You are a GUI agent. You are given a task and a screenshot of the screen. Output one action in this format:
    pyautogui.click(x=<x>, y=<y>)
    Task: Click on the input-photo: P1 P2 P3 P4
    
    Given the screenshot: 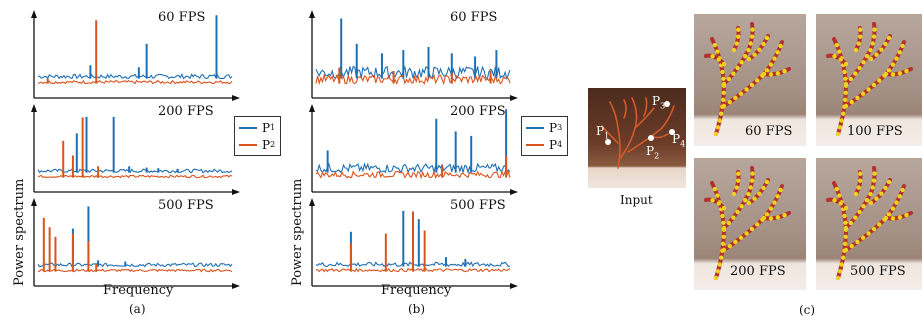 What is the action you would take?
    pyautogui.click(x=637, y=138)
    